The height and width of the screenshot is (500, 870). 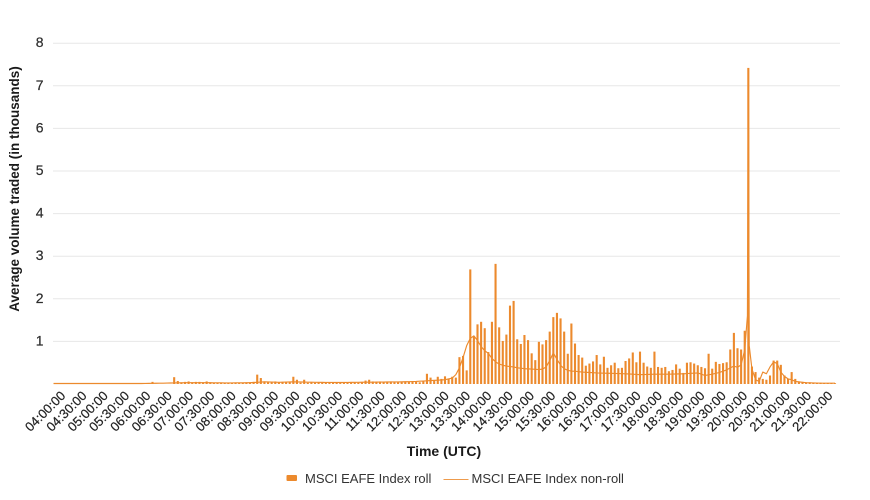 I want to click on svg-text: 5, so click(x=40, y=170).